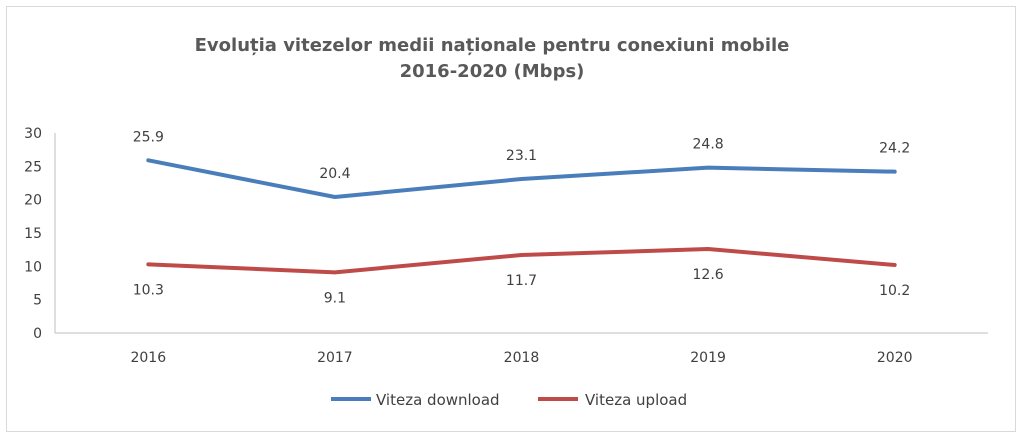 This screenshot has height=441, width=1024. I want to click on data-label: 25.9, so click(148, 137).